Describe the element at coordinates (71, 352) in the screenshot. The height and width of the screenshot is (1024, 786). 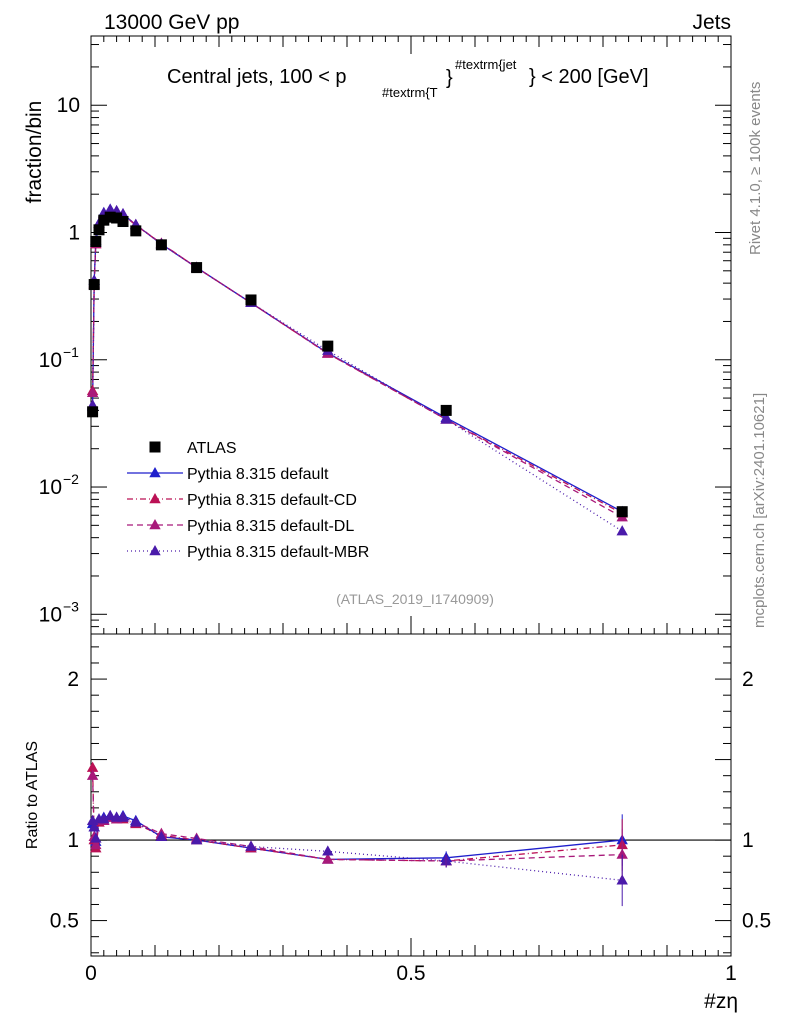
I see `y-tick-exponent: −1` at that location.